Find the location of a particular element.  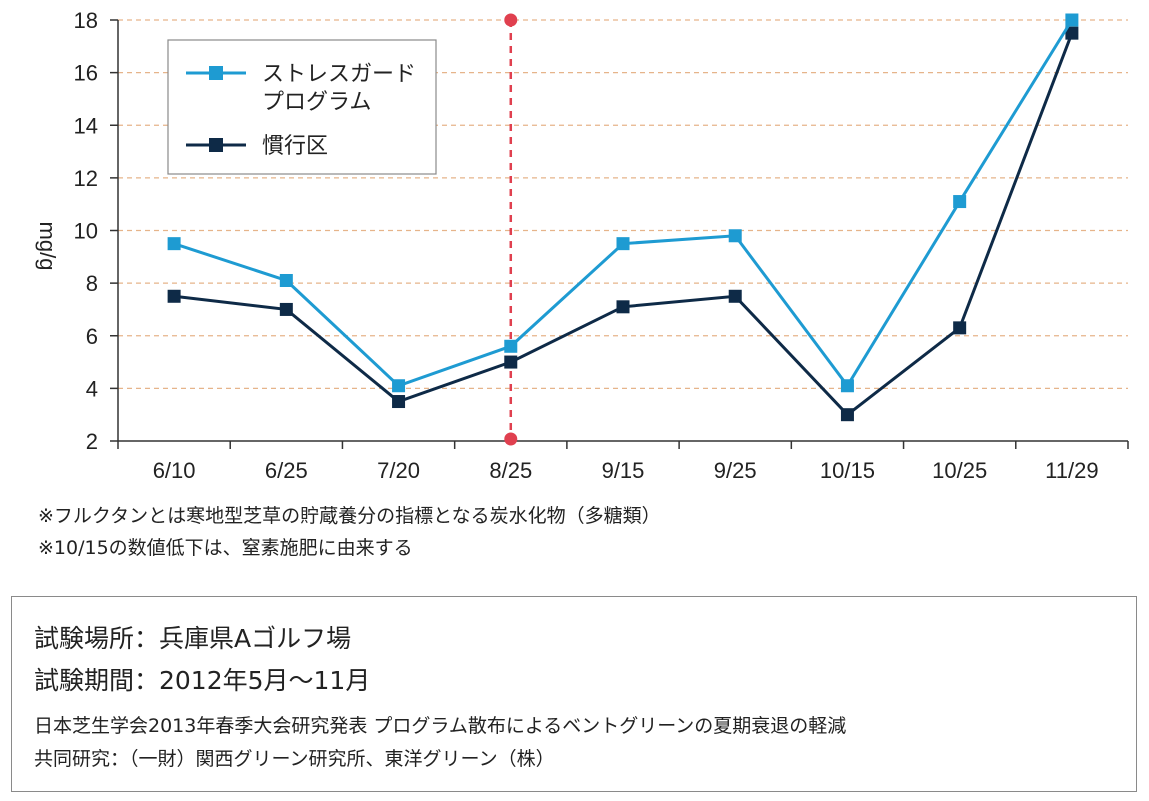

legend-label-0-1: プログラム is located at coordinates (316, 102).